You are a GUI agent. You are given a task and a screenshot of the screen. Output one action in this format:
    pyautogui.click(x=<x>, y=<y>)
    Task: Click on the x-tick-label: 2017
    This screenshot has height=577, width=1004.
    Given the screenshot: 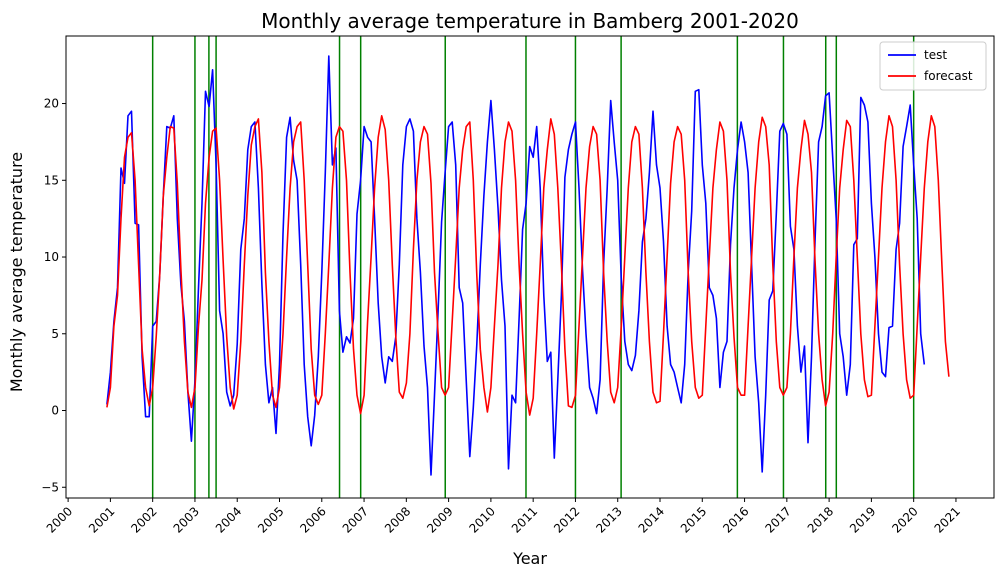 What is the action you would take?
    pyautogui.click(x=777, y=519)
    